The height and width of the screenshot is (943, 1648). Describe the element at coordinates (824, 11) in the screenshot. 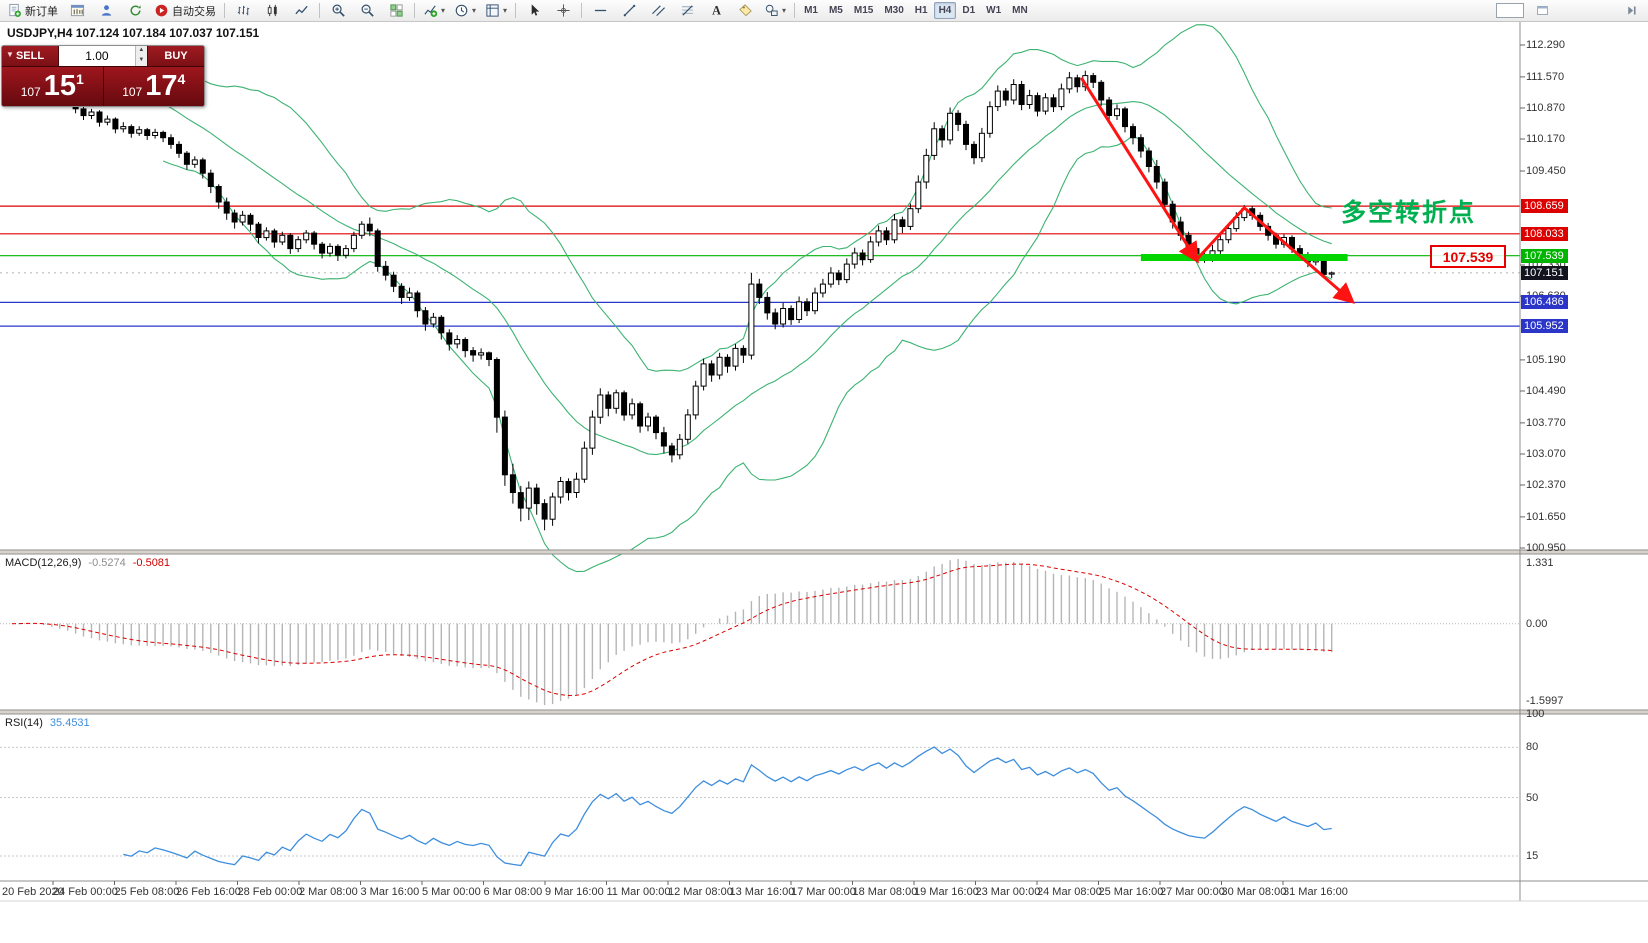

I see `main-toolbar: 新订单 自动交易 ▾ ▾ ▾ A ▾ M1 M5 M15 M30 H1 H4 D1 W1 MN` at that location.